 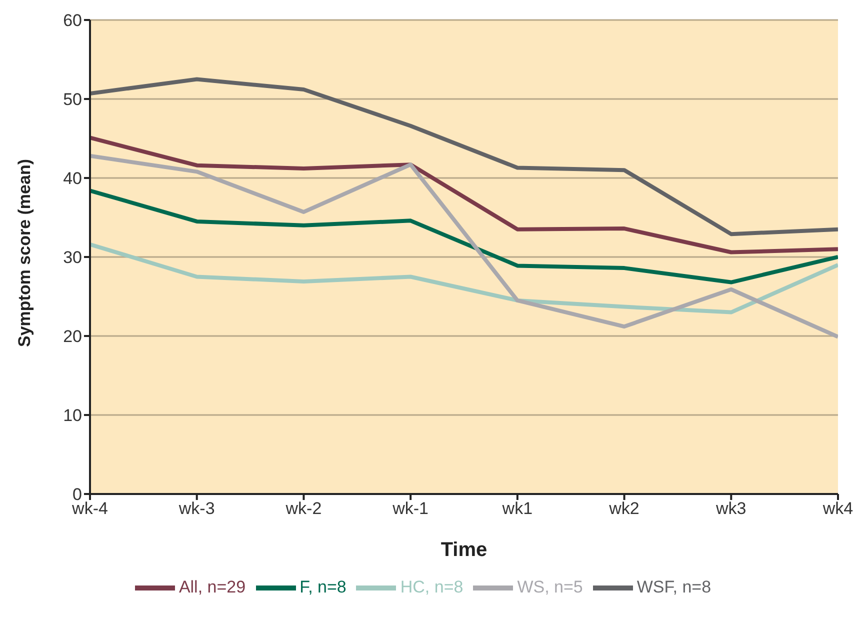 What do you see at coordinates (72, 178) in the screenshot?
I see `y-tick-label: 40` at bounding box center [72, 178].